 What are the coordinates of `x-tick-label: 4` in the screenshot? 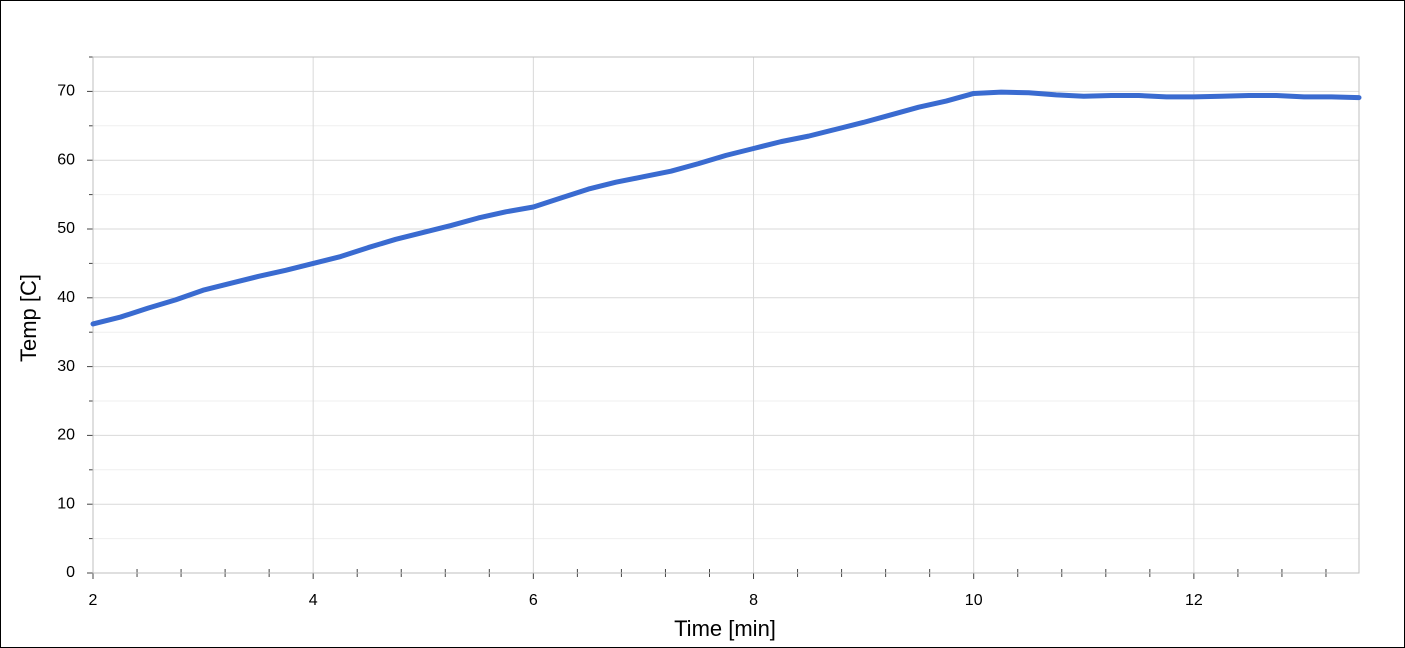 It's located at (313, 600).